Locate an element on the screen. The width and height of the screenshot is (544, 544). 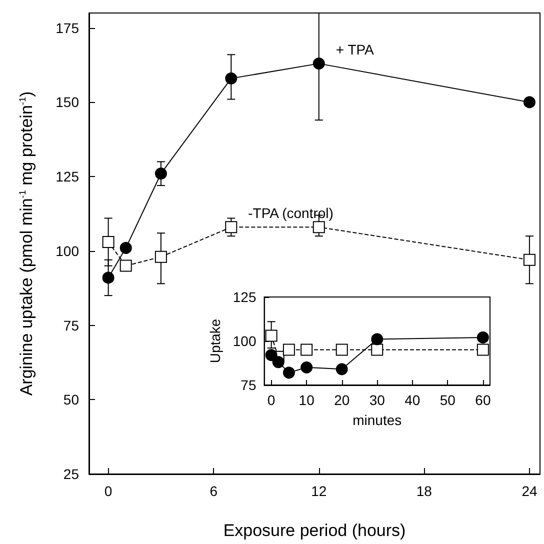
x-tick-label: 30 is located at coordinates (377, 400).